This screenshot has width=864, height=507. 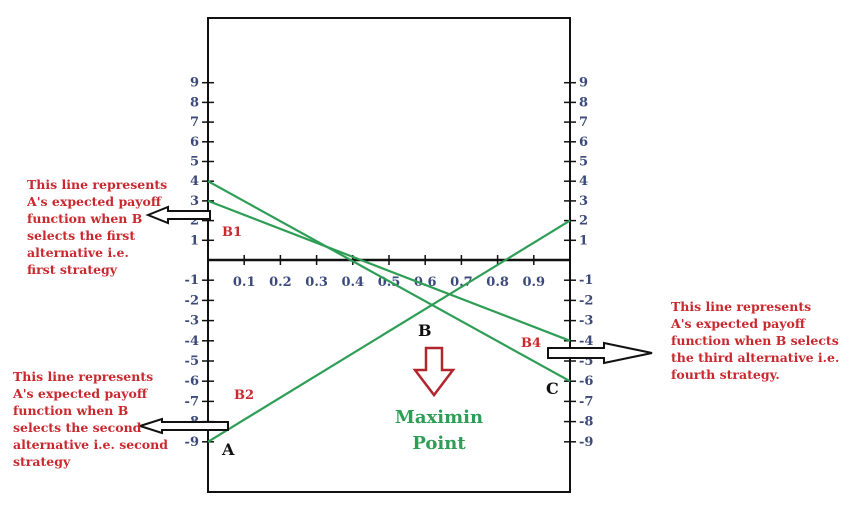 I want to click on series-line-b1, so click(x=389, y=270).